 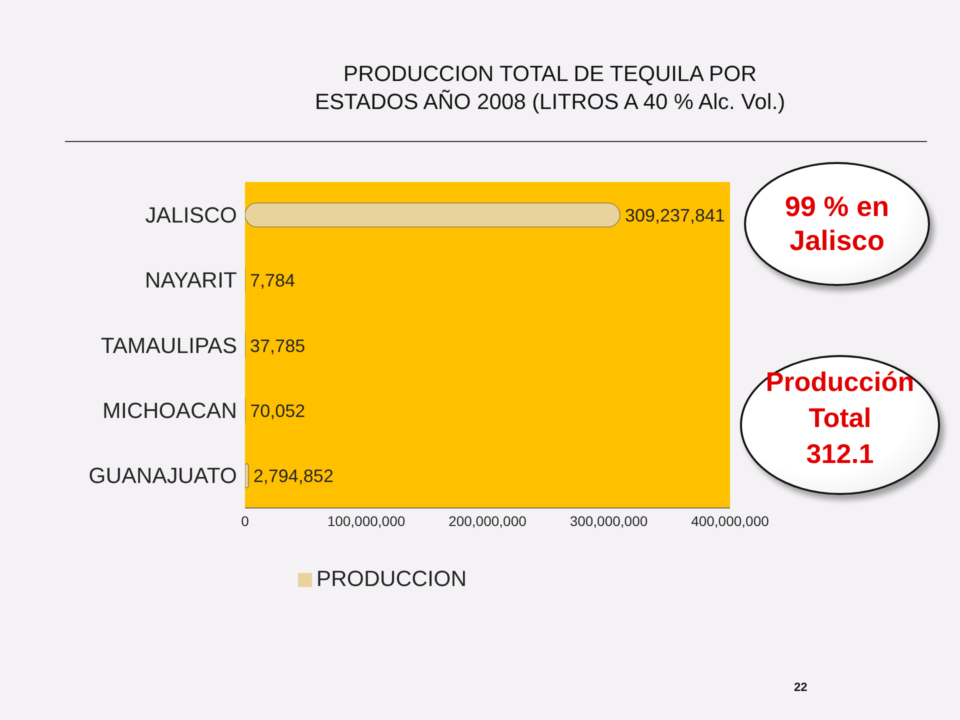 What do you see at coordinates (840, 418) in the screenshot?
I see `text: Producción Total 312.1` at bounding box center [840, 418].